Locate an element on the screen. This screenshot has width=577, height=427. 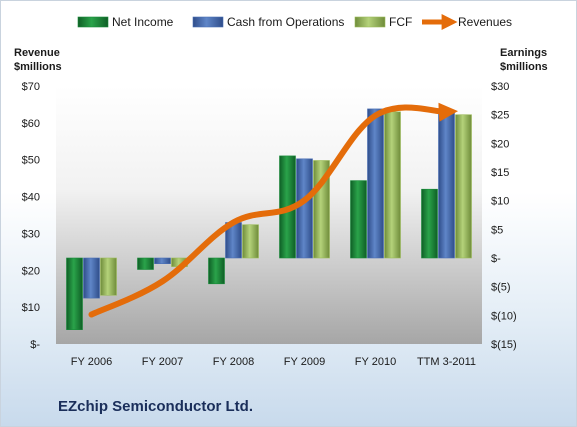
company-name: EZchip Semiconductor Ltd. is located at coordinates (156, 406).